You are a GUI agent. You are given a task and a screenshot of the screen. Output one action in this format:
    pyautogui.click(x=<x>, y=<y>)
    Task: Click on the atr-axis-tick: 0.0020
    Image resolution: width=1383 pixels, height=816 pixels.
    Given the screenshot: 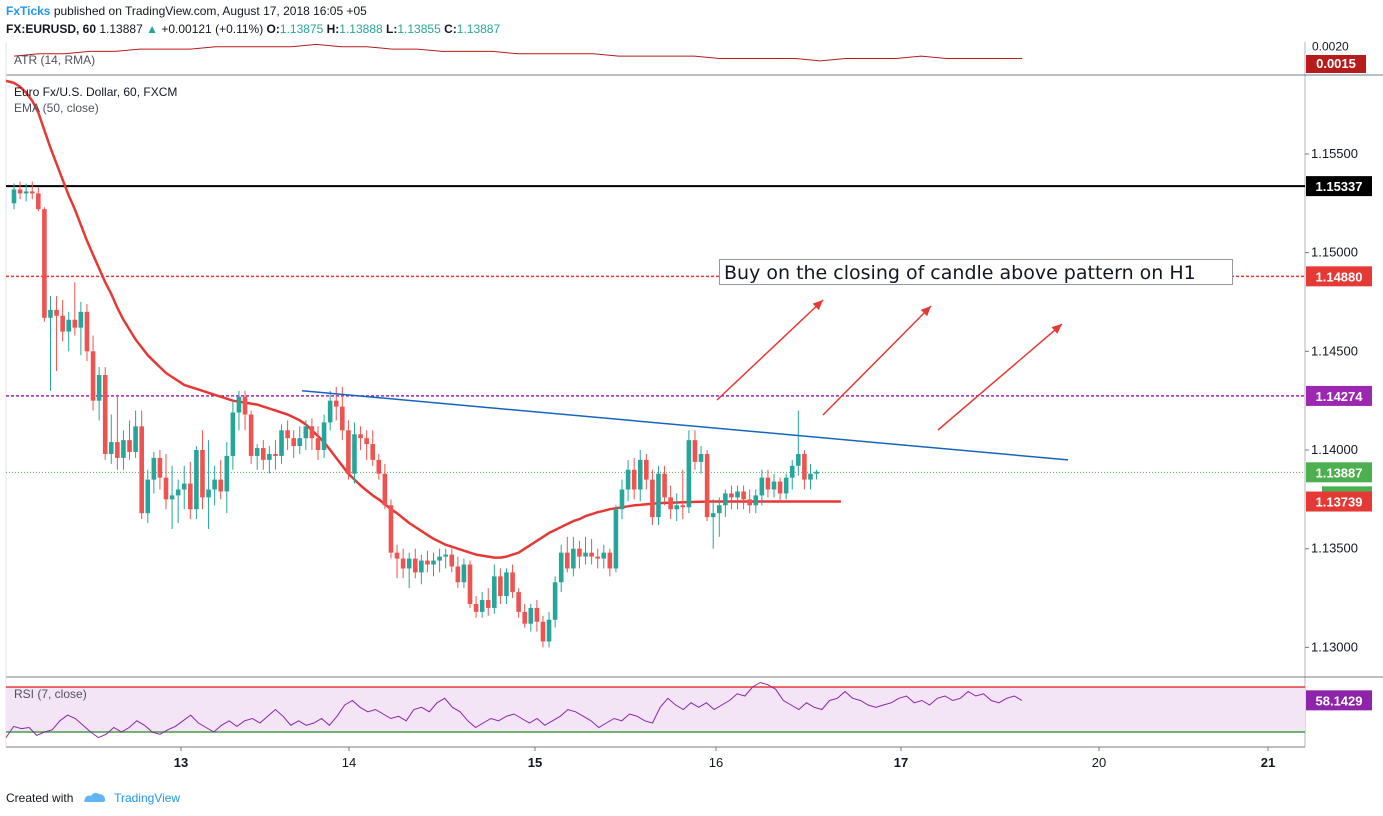 What is the action you would take?
    pyautogui.click(x=1330, y=47)
    